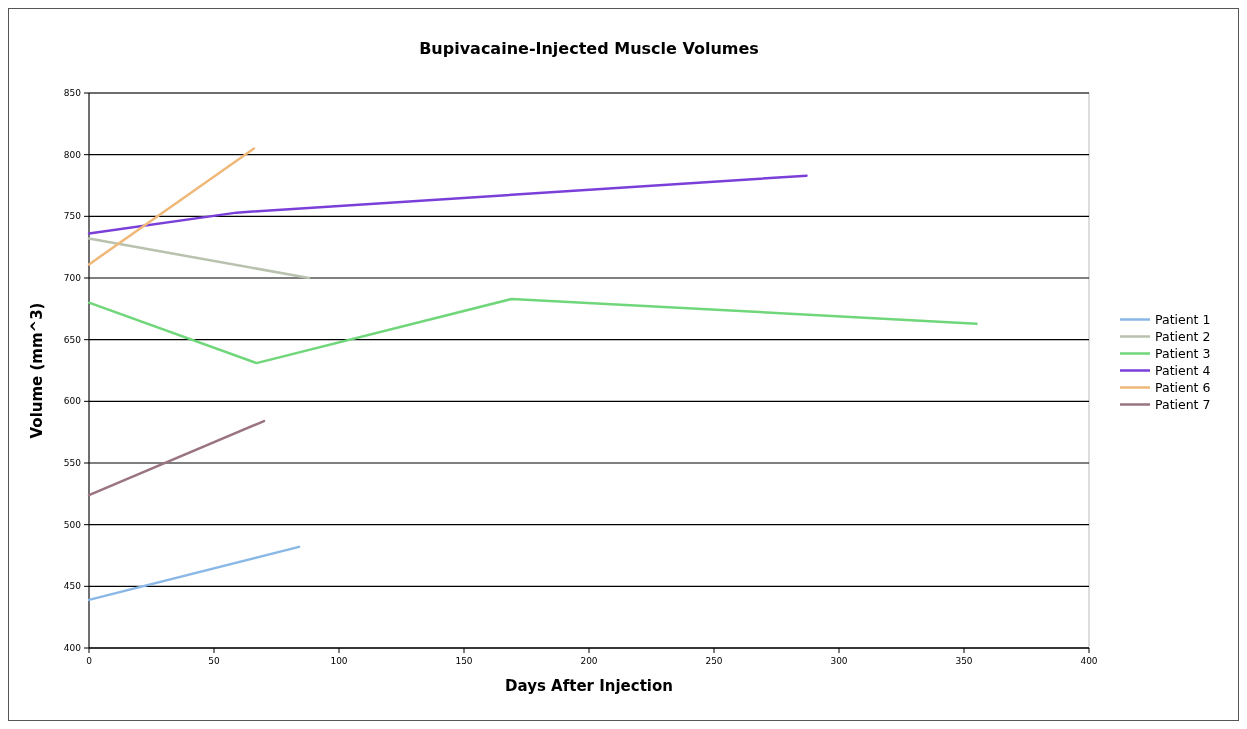 The height and width of the screenshot is (729, 1247). I want to click on y-tick-label: 650, so click(72, 339).